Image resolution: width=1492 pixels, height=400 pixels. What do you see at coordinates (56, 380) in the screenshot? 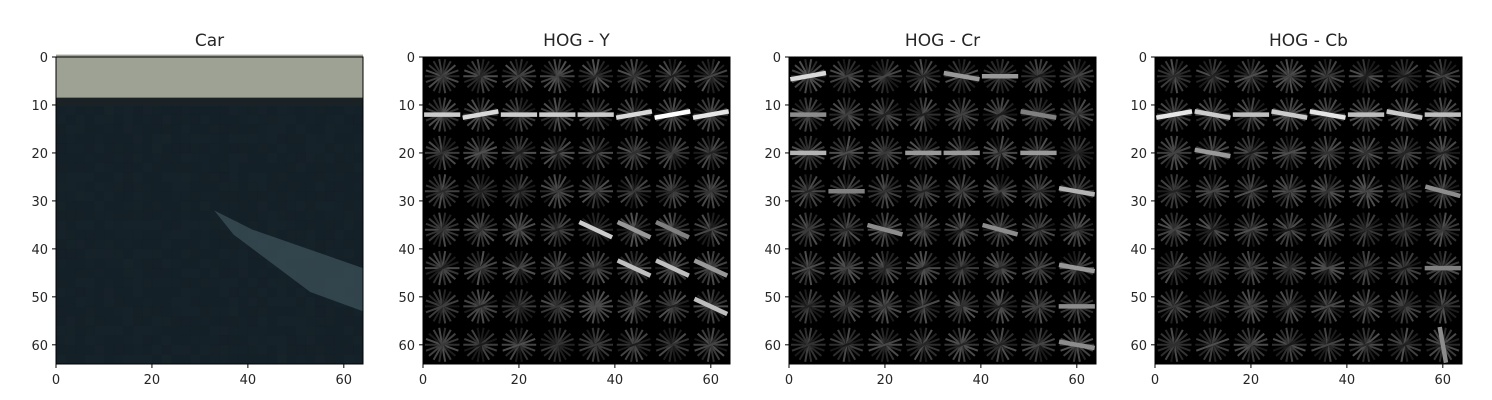
I see `x-tick-label: 0` at bounding box center [56, 380].